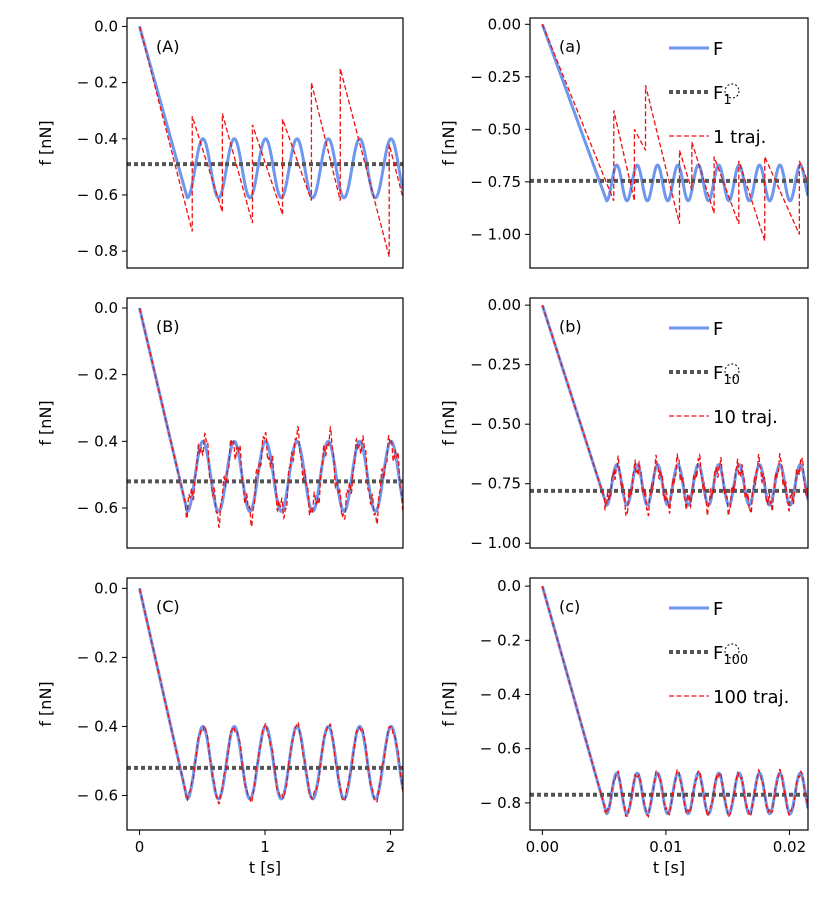  Describe the element at coordinates (168, 606) in the screenshot. I see `panel-label: (C)` at that location.